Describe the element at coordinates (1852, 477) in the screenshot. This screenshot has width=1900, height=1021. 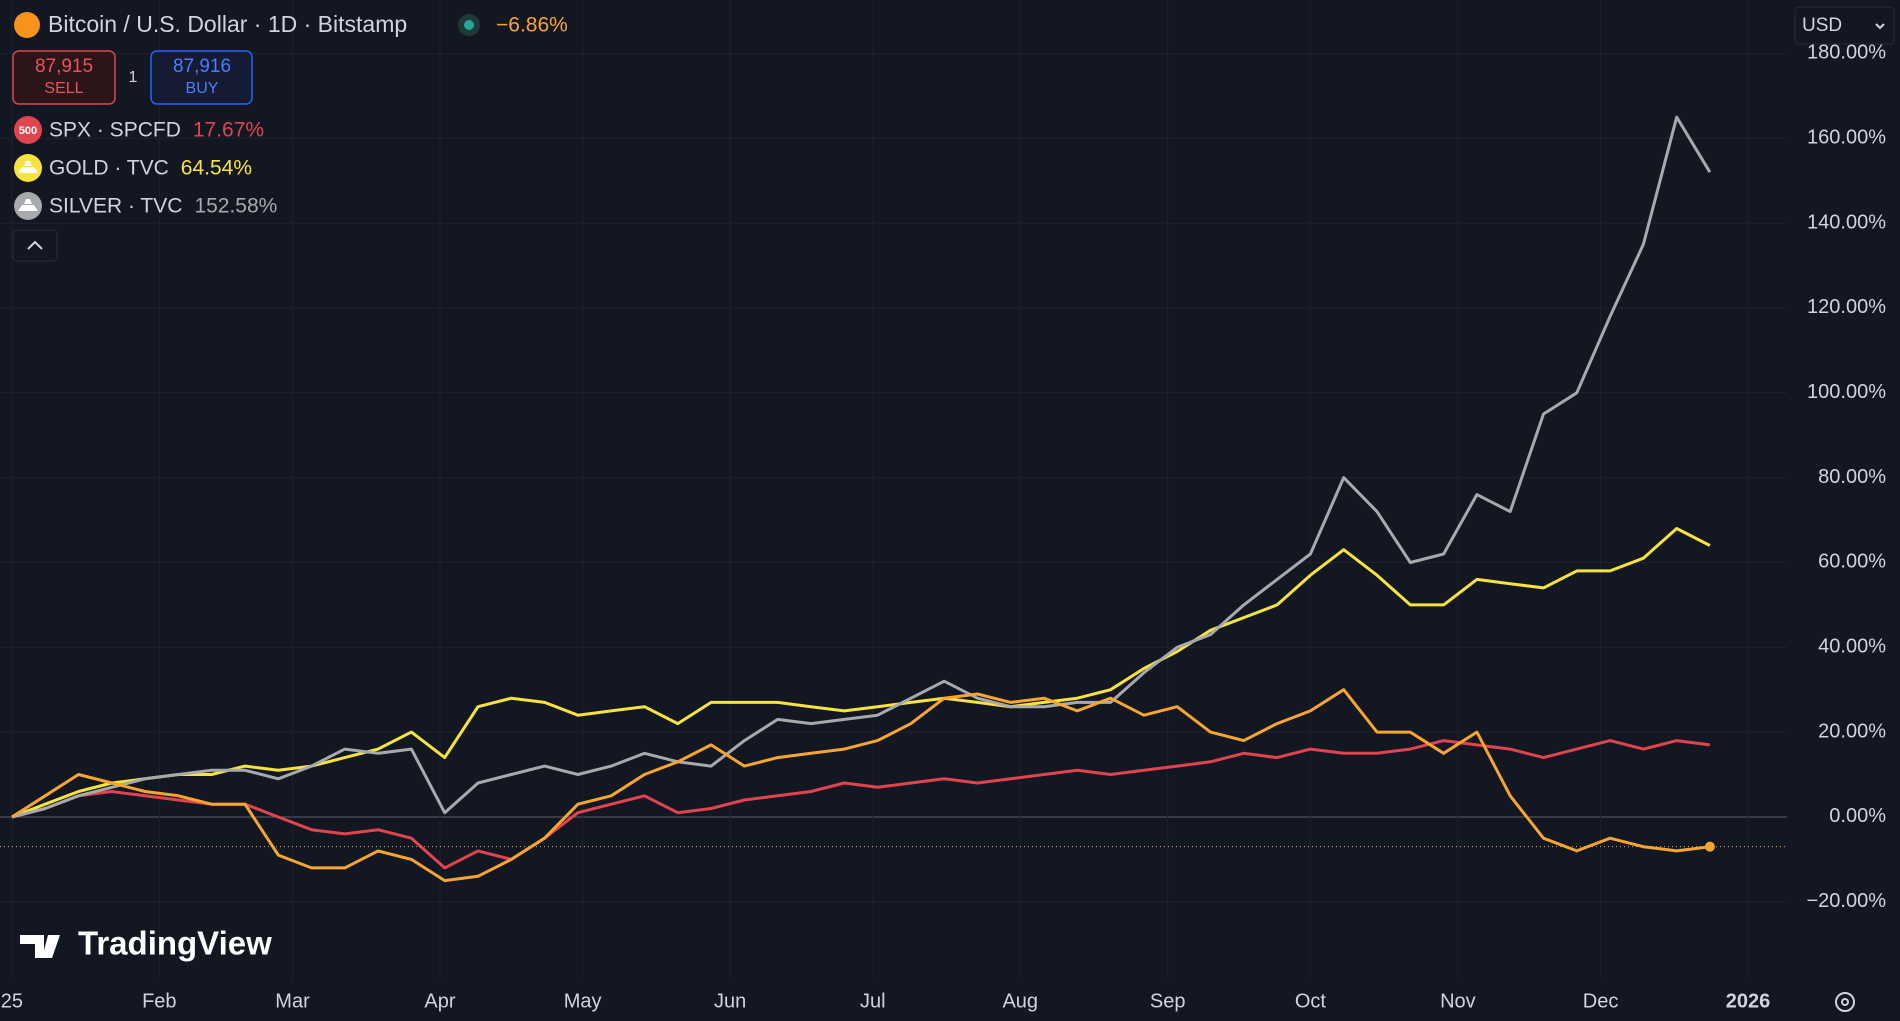
I see `y-tick-label: 80.00%` at that location.